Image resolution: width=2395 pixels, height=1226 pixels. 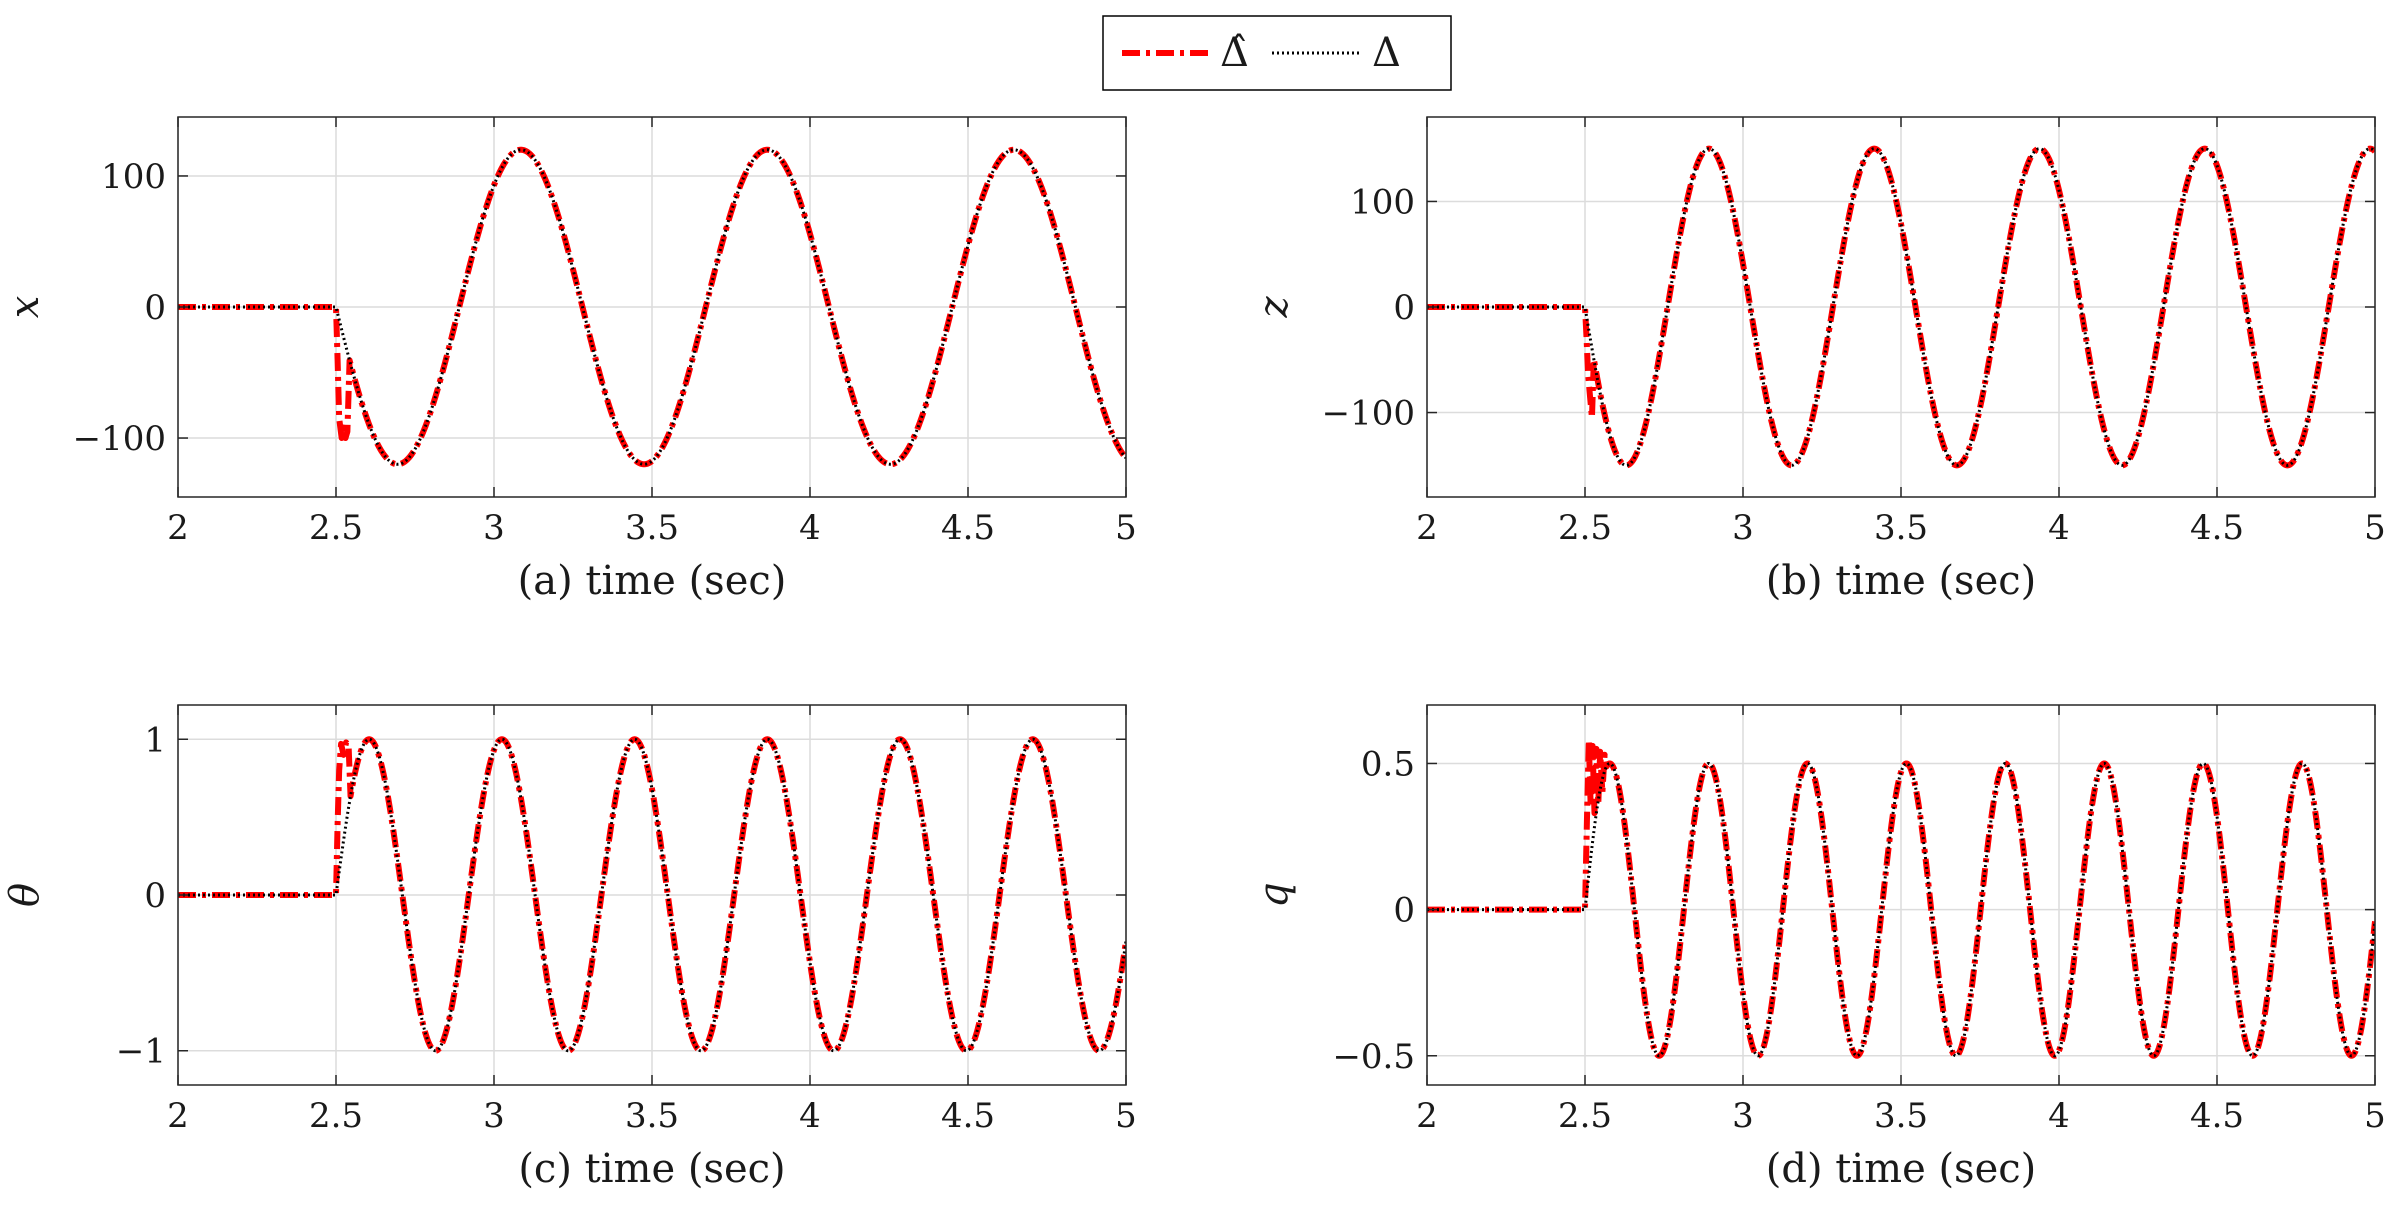 What do you see at coordinates (1901, 898) in the screenshot?
I see `series-line-estimate-q` at bounding box center [1901, 898].